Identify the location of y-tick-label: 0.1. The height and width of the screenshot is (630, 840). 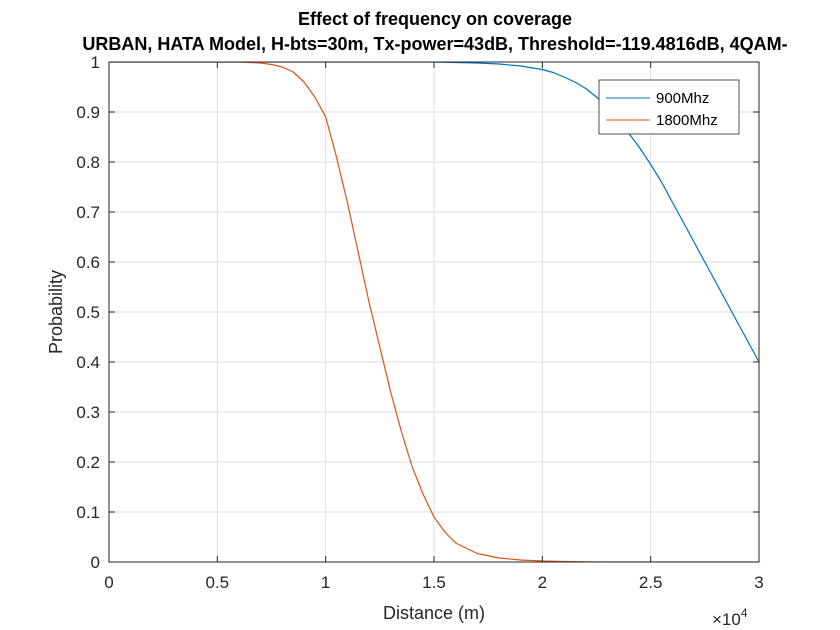
(88, 512).